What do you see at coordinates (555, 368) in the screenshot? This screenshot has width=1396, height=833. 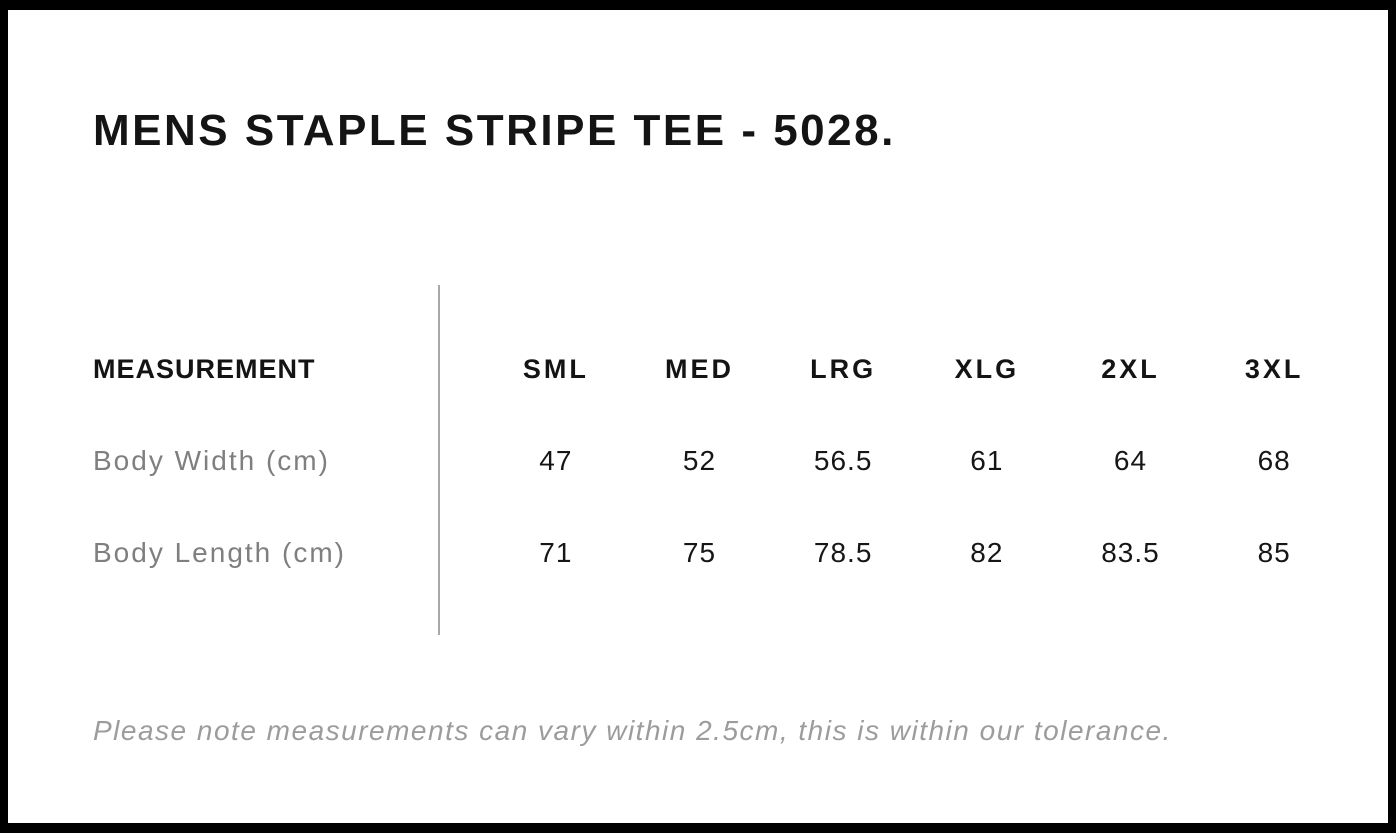 I see `size-column-header-sml: SML` at bounding box center [555, 368].